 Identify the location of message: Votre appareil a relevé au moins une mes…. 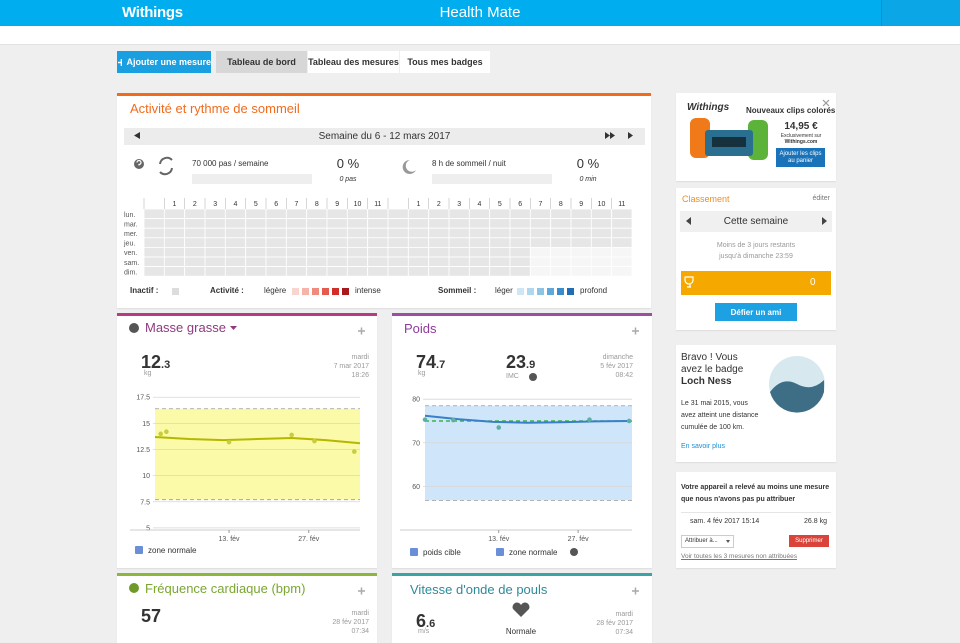
(755, 487).